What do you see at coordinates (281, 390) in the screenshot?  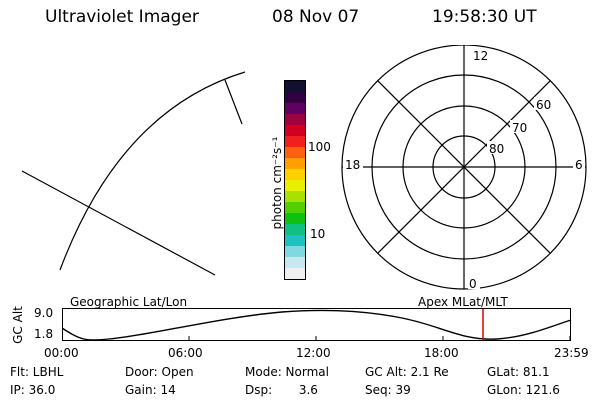 I see `info-dsp: Dsp: 3.6` at bounding box center [281, 390].